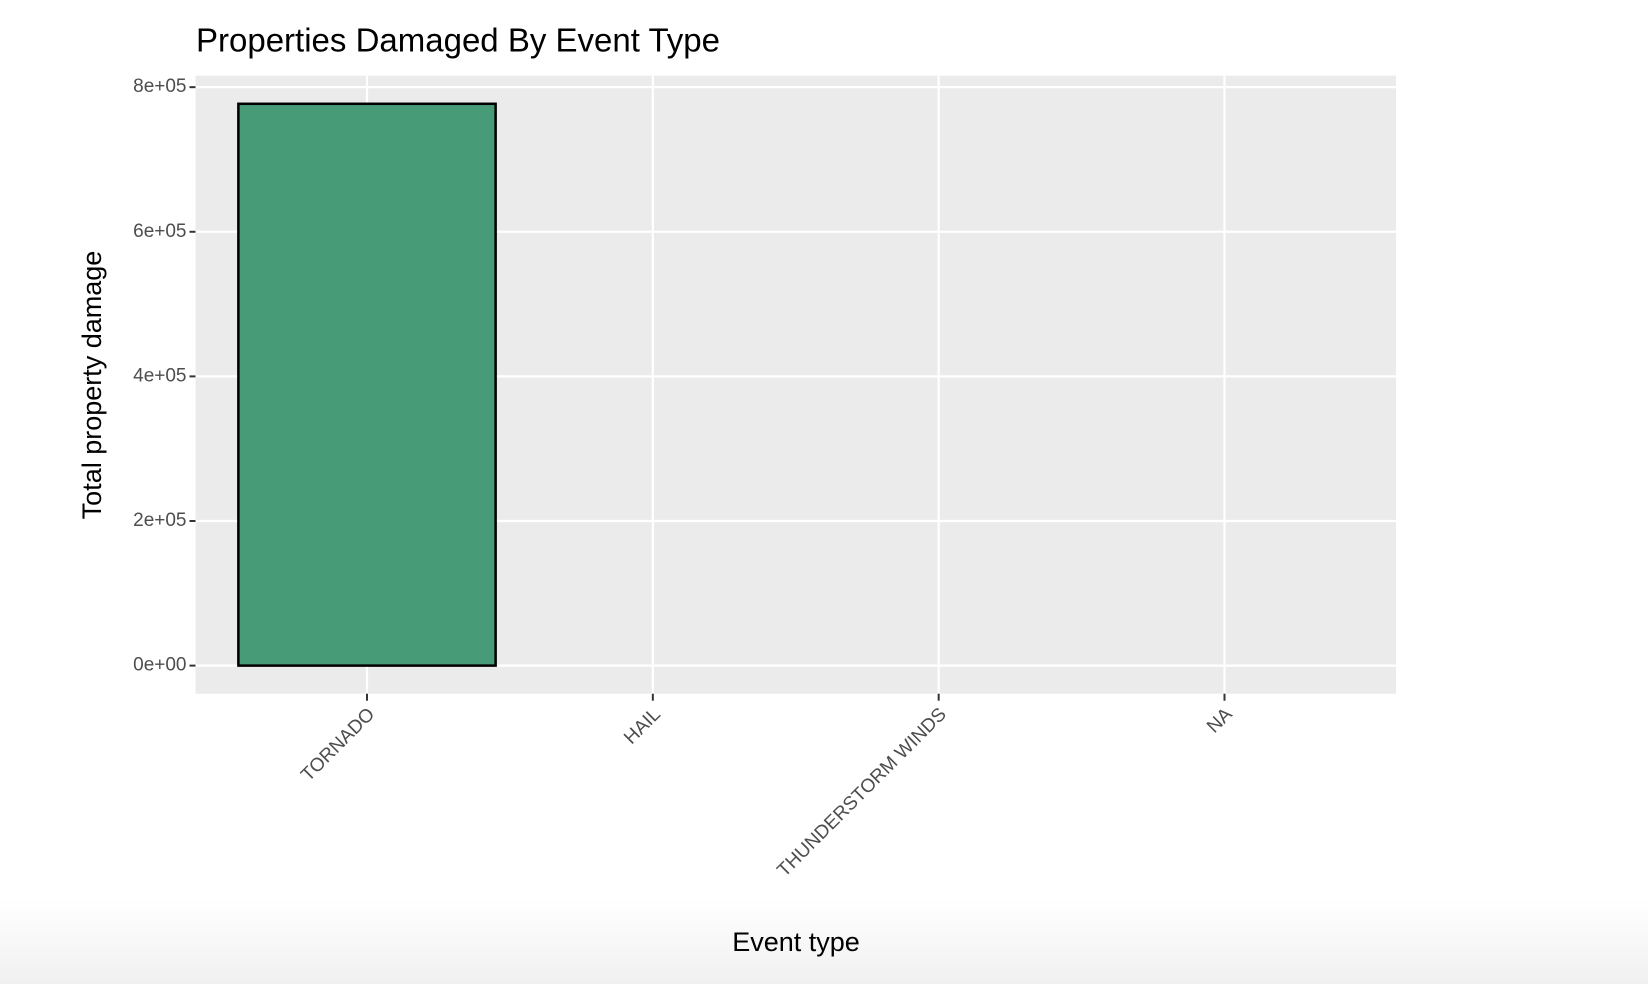  Describe the element at coordinates (159, 520) in the screenshot. I see `y-tick-label: 2e+05` at that location.